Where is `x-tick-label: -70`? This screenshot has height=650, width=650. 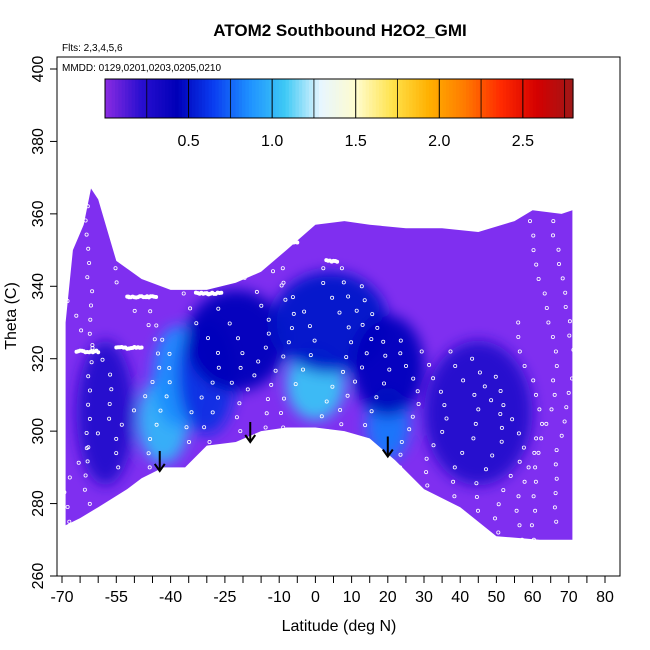 x-tick-label: -70 is located at coordinates (61, 597).